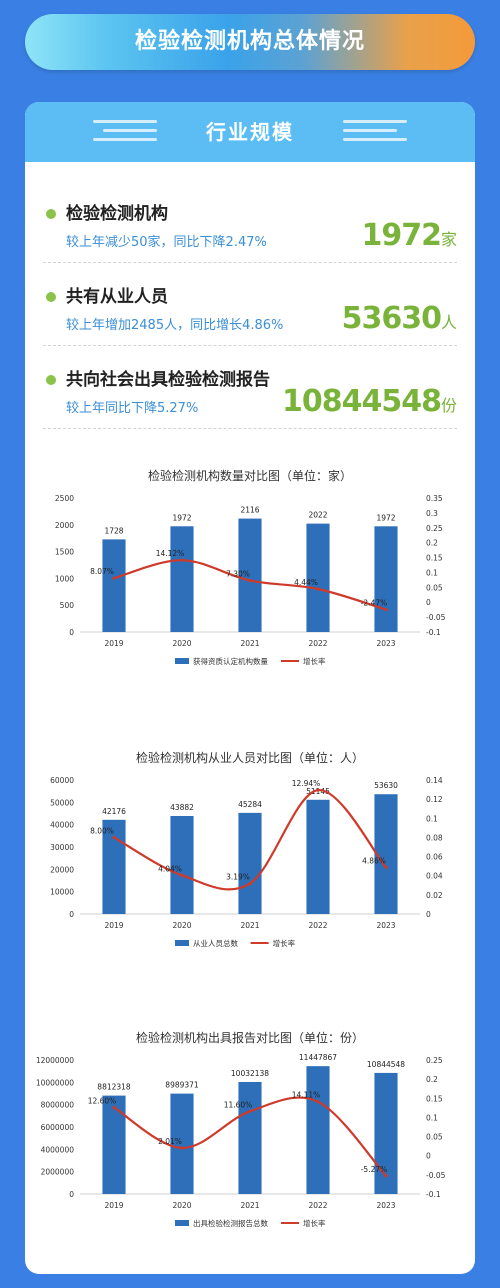 This screenshot has height=1288, width=500. Describe the element at coordinates (55, 1060) in the screenshot. I see `left-axis-tick-label: 12000000` at that location.